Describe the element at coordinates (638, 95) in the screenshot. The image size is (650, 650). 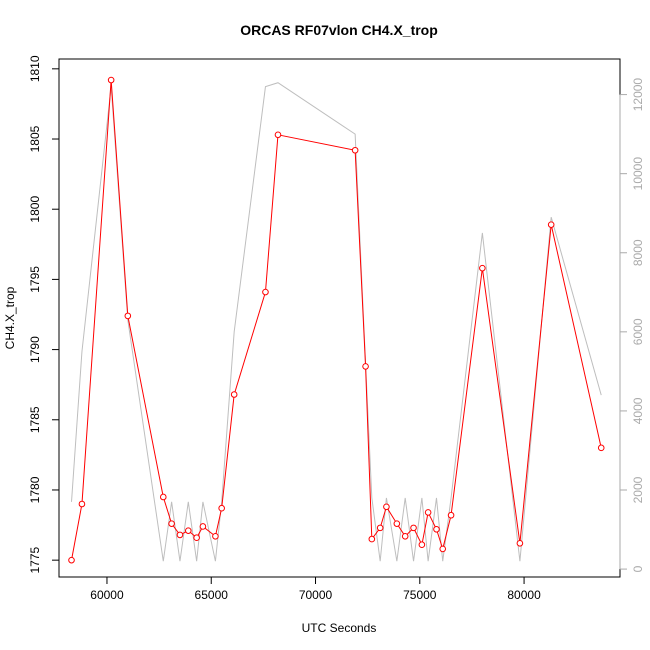
I see `y2-tick-label: 12000` at that location.